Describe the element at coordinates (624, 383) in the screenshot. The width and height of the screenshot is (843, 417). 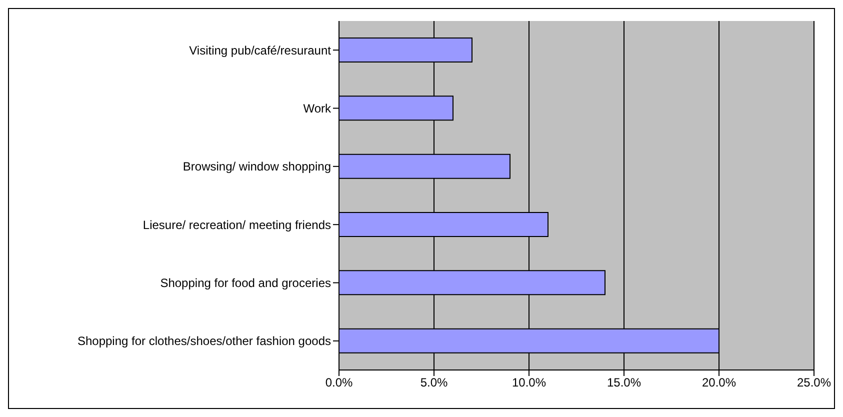
I see `x-tick-label: 15.0%` at that location.